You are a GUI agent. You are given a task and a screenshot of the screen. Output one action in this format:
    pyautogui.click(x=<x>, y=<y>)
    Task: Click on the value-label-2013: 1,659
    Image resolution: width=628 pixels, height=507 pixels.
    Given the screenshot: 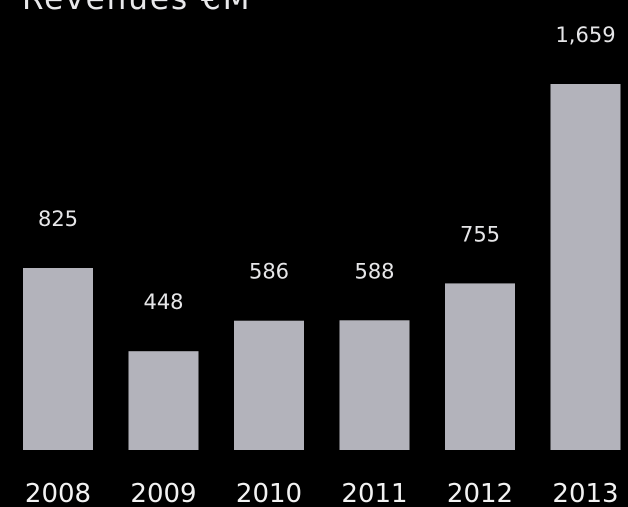 What is the action you would take?
    pyautogui.click(x=585, y=35)
    